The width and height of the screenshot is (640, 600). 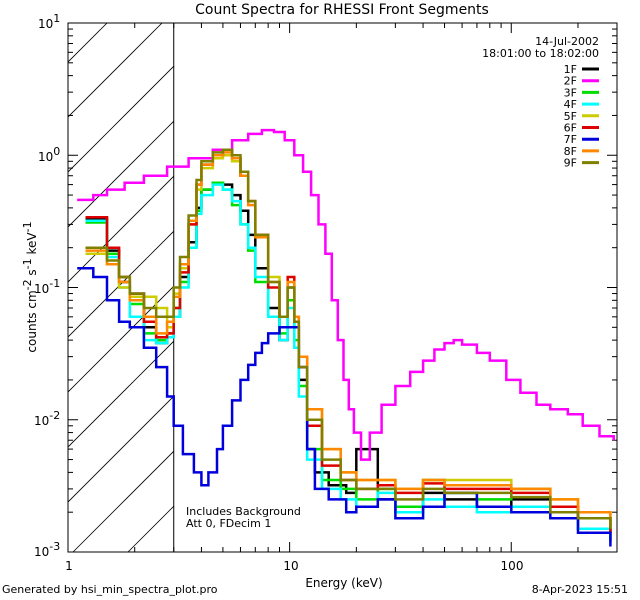 What do you see at coordinates (570, 163) in the screenshot?
I see `legend-label-9F: 9F` at bounding box center [570, 163].